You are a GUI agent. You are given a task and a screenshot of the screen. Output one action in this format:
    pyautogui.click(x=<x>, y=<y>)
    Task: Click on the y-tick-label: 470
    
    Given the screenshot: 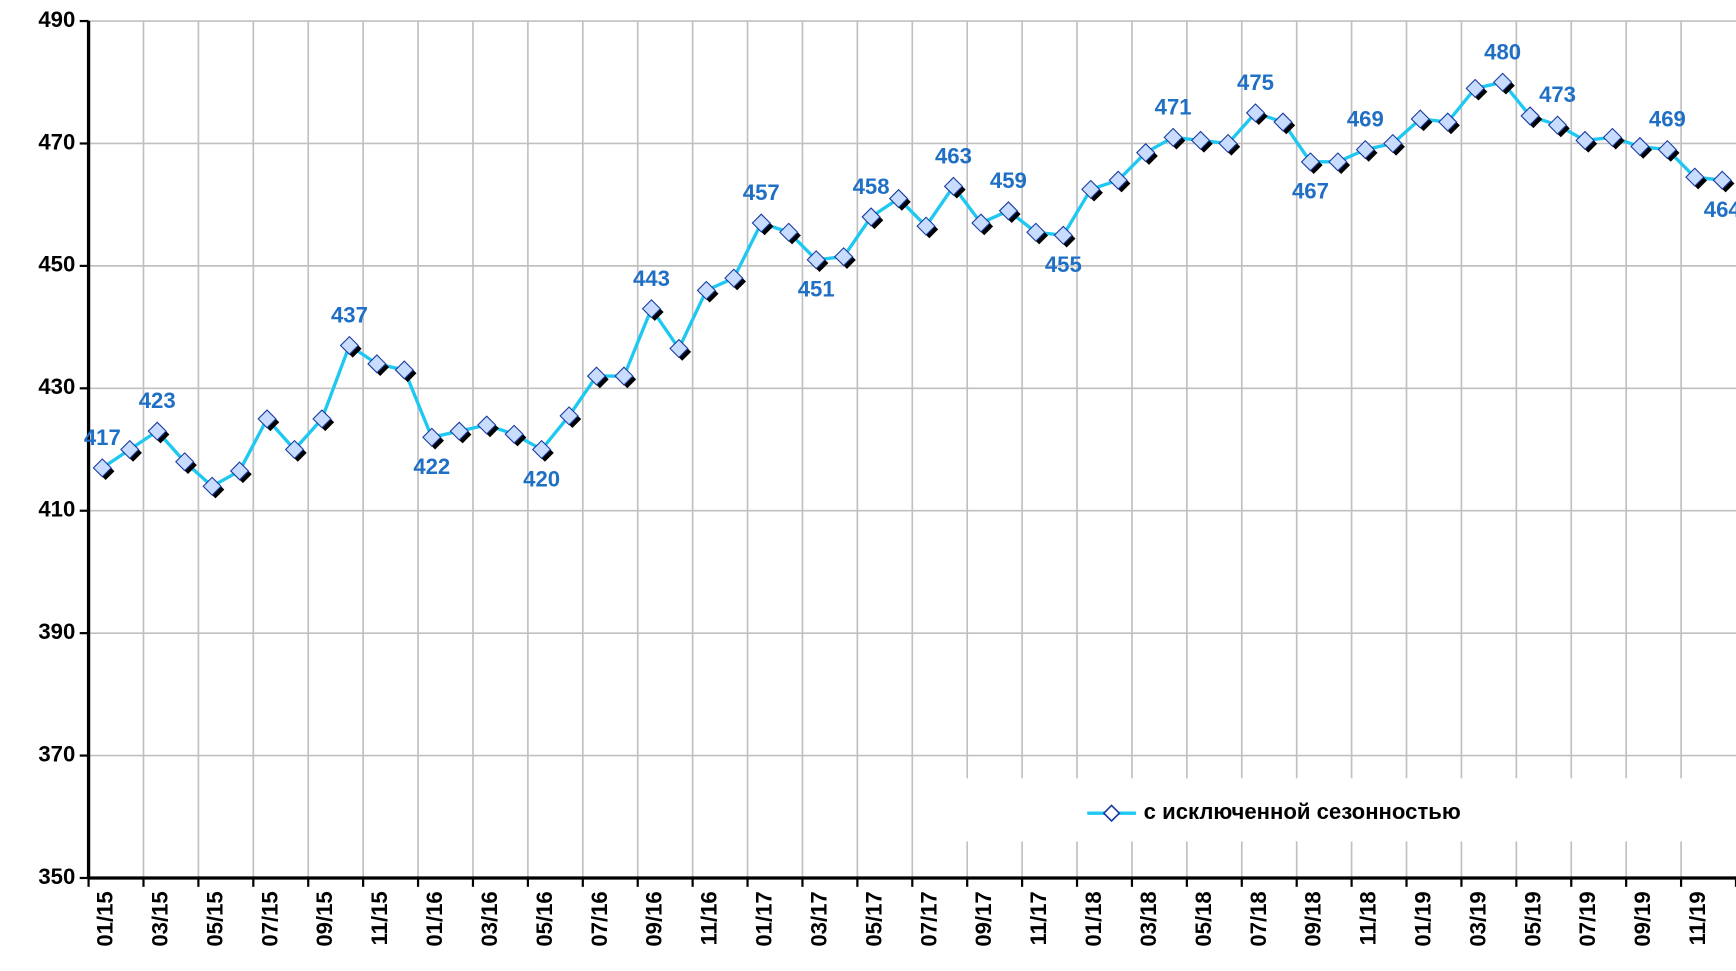 What is the action you would take?
    pyautogui.click(x=56, y=141)
    